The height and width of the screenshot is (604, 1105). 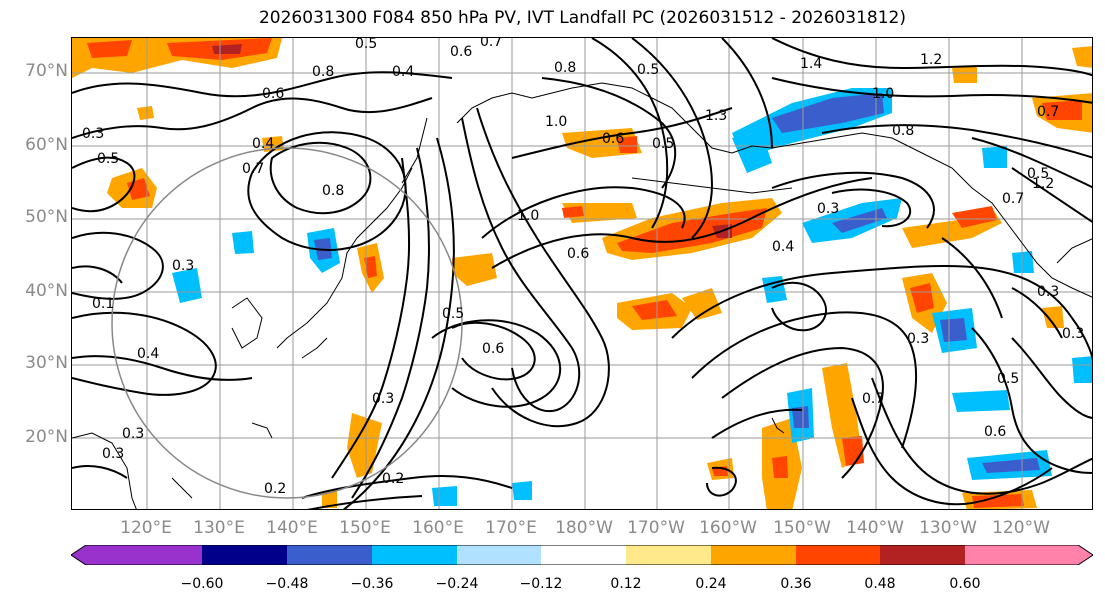 I want to click on contour-label: 1.3, so click(x=716, y=116).